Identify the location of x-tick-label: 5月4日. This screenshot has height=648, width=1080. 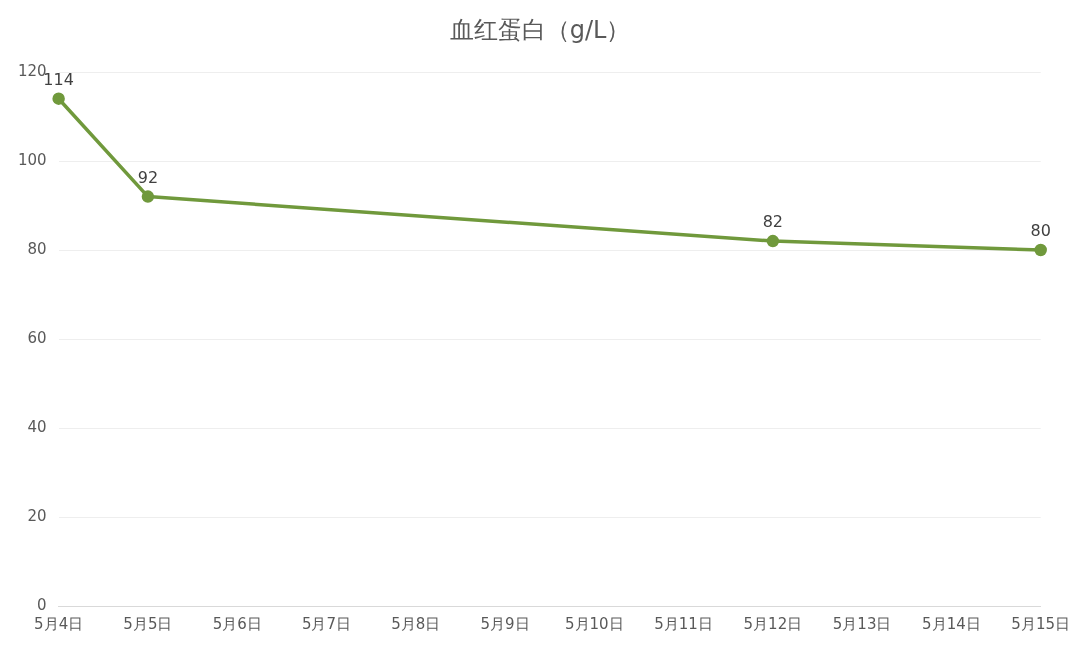
(59, 623).